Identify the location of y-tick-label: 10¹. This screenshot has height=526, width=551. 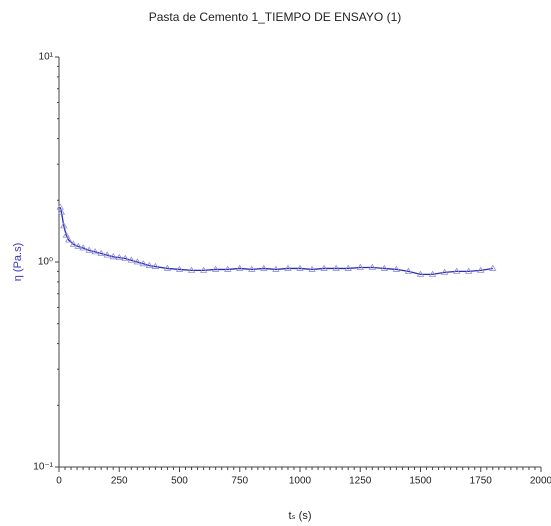
(46, 57).